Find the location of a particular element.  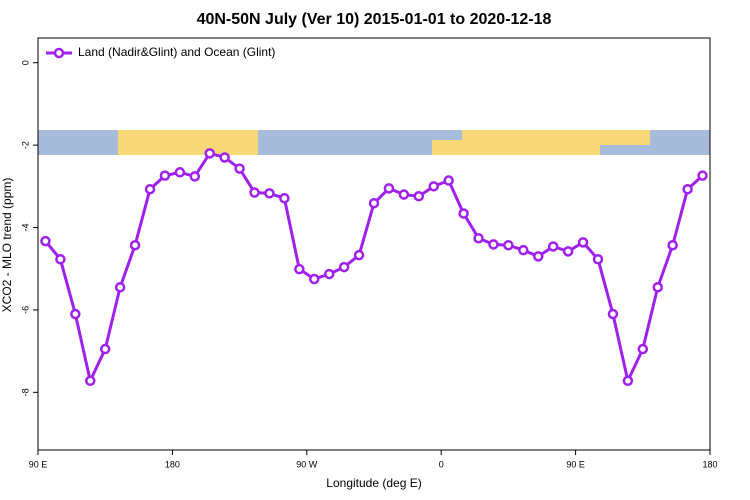

x-tick-label: 0 is located at coordinates (441, 464).